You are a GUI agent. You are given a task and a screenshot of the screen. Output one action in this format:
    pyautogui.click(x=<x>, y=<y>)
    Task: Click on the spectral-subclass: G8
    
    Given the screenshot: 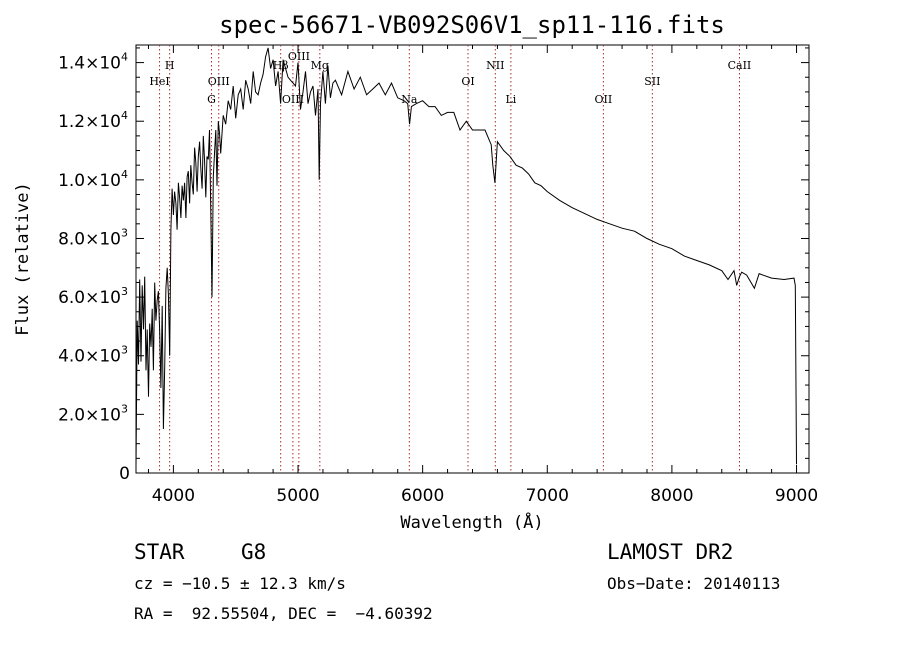 What is the action you would take?
    pyautogui.click(x=254, y=552)
    